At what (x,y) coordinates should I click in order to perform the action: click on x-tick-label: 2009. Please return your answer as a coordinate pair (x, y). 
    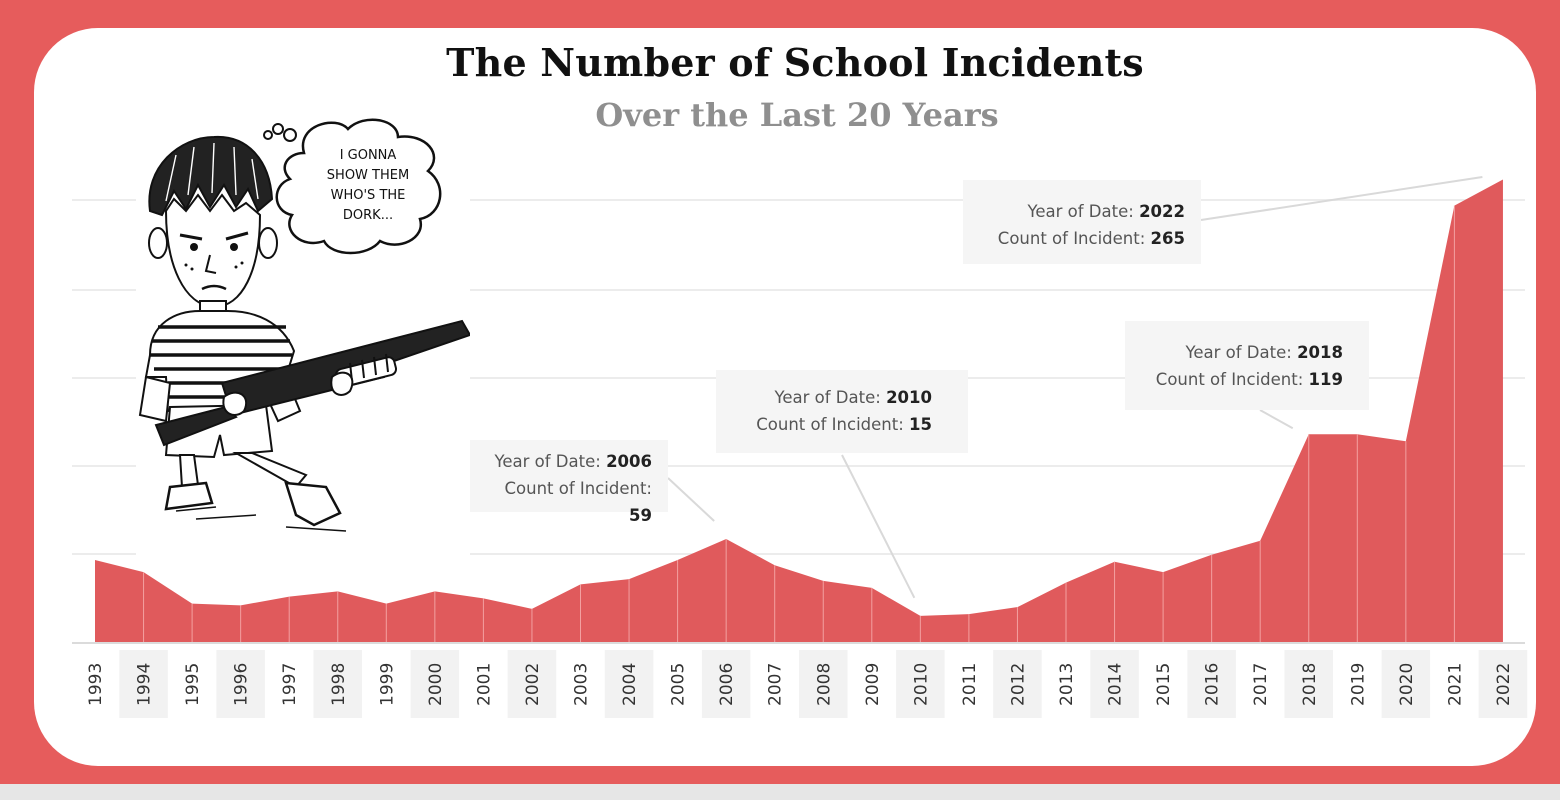
    Looking at the image, I should click on (873, 684).